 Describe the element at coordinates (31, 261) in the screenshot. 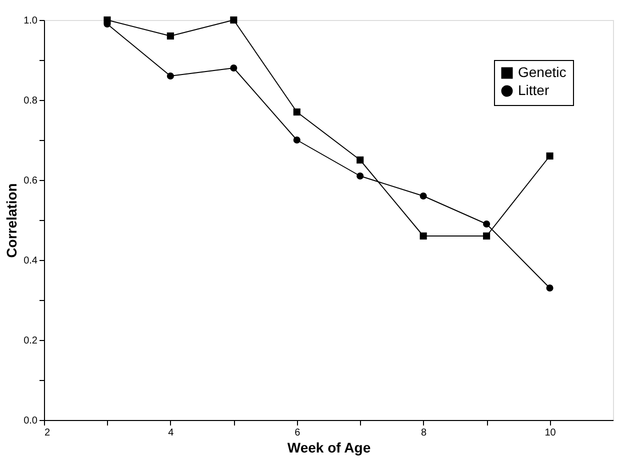

I see `y-tick-label: 0.4` at that location.